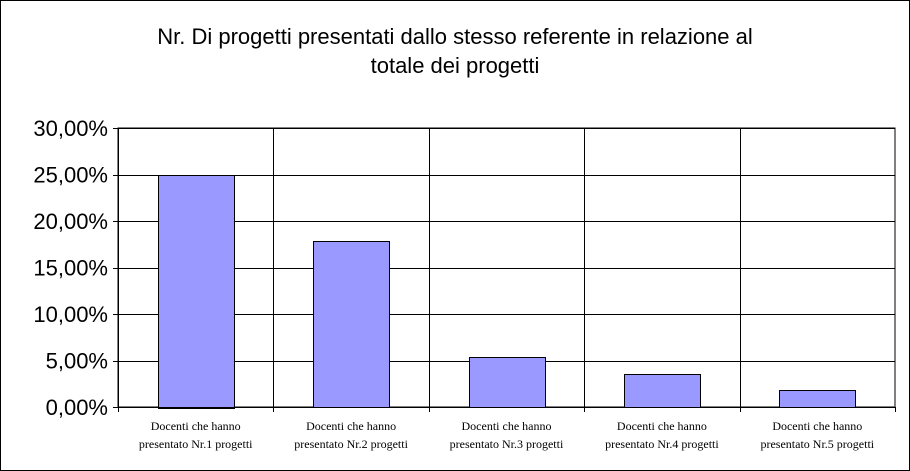 This screenshot has height=471, width=910. I want to click on x-category-label-5-line-2: presentato Nr.5 progetti, so click(817, 444).